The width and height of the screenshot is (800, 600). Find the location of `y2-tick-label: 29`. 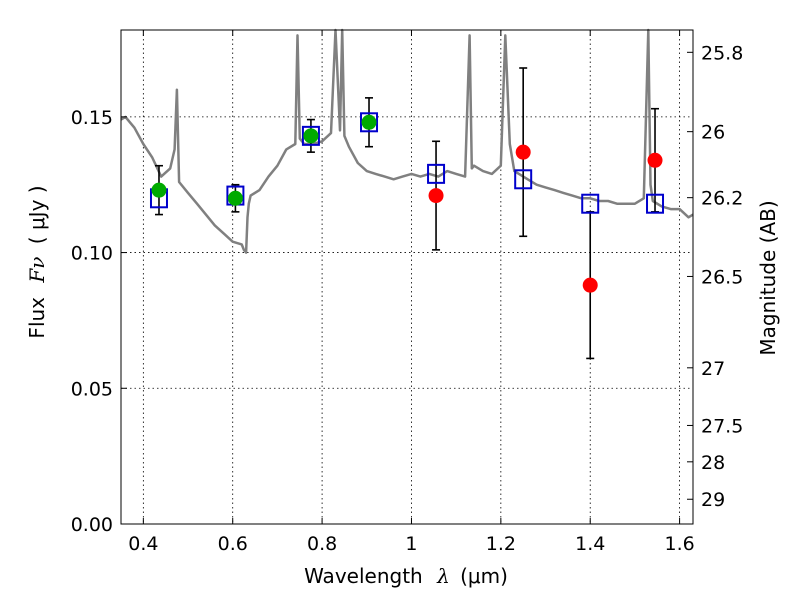

y2-tick-label: 29 is located at coordinates (713, 500).